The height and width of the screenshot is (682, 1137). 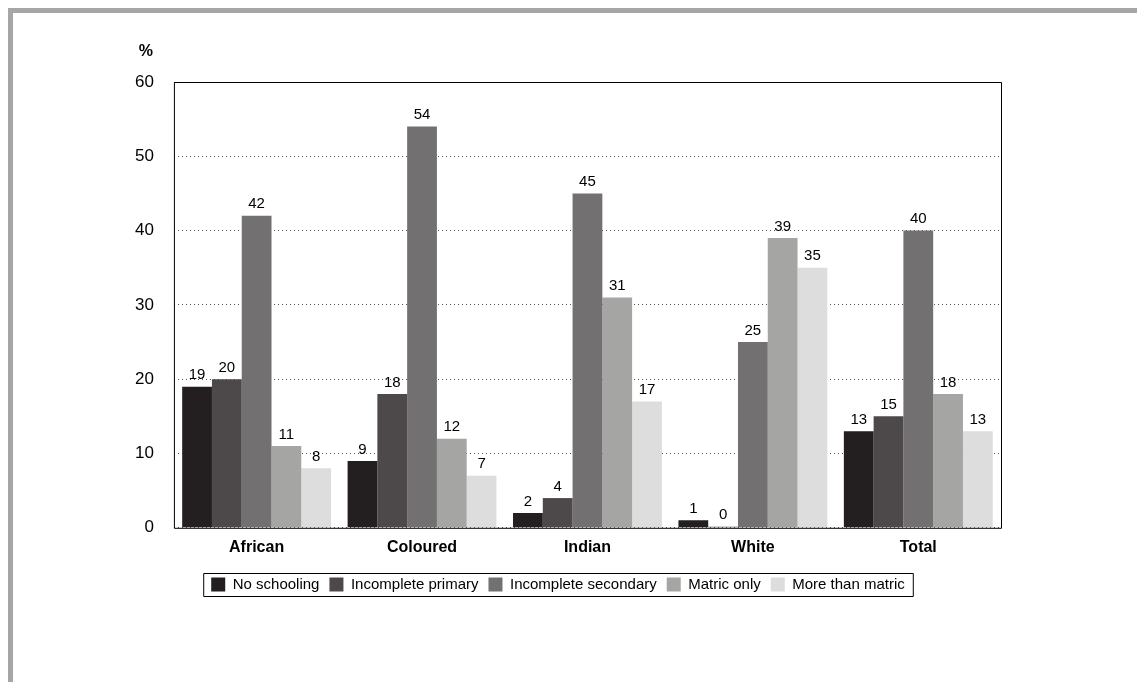 What do you see at coordinates (144, 304) in the screenshot?
I see `y-tick-label: 30` at bounding box center [144, 304].